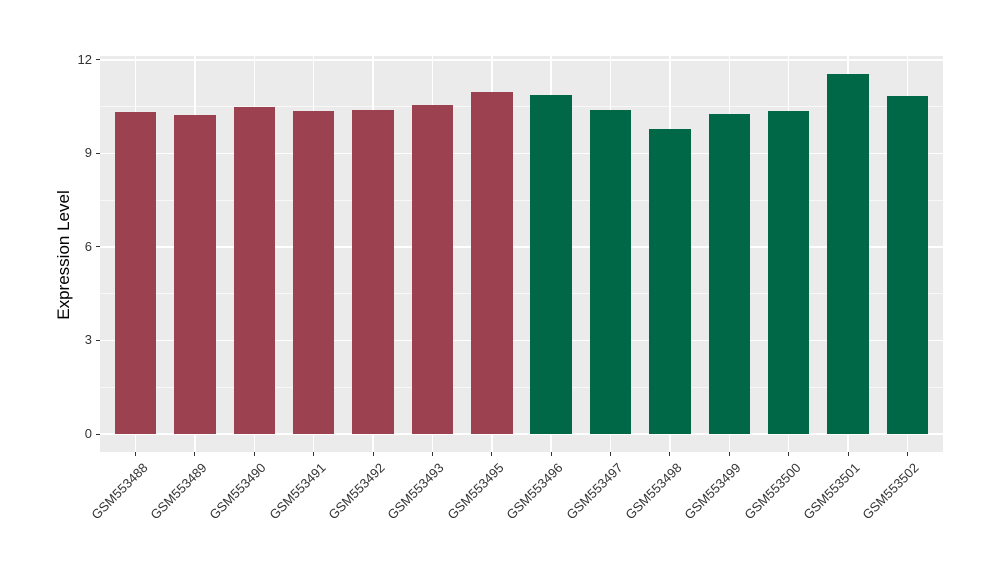 Image resolution: width=1000 pixels, height=580 pixels. I want to click on bar-GSM553502, so click(907, 264).